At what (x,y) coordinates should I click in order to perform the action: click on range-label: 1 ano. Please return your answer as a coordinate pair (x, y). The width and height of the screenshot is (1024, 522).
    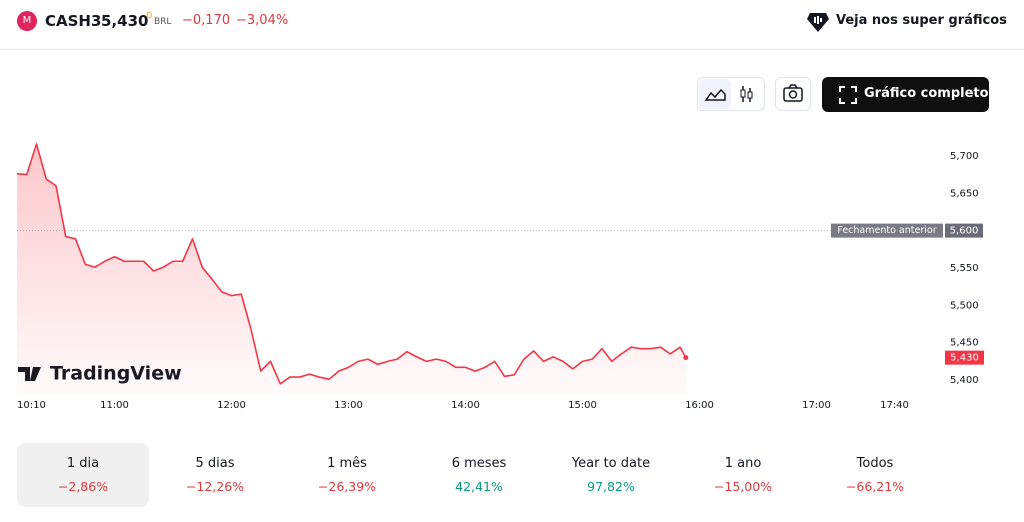
    Looking at the image, I should click on (743, 463).